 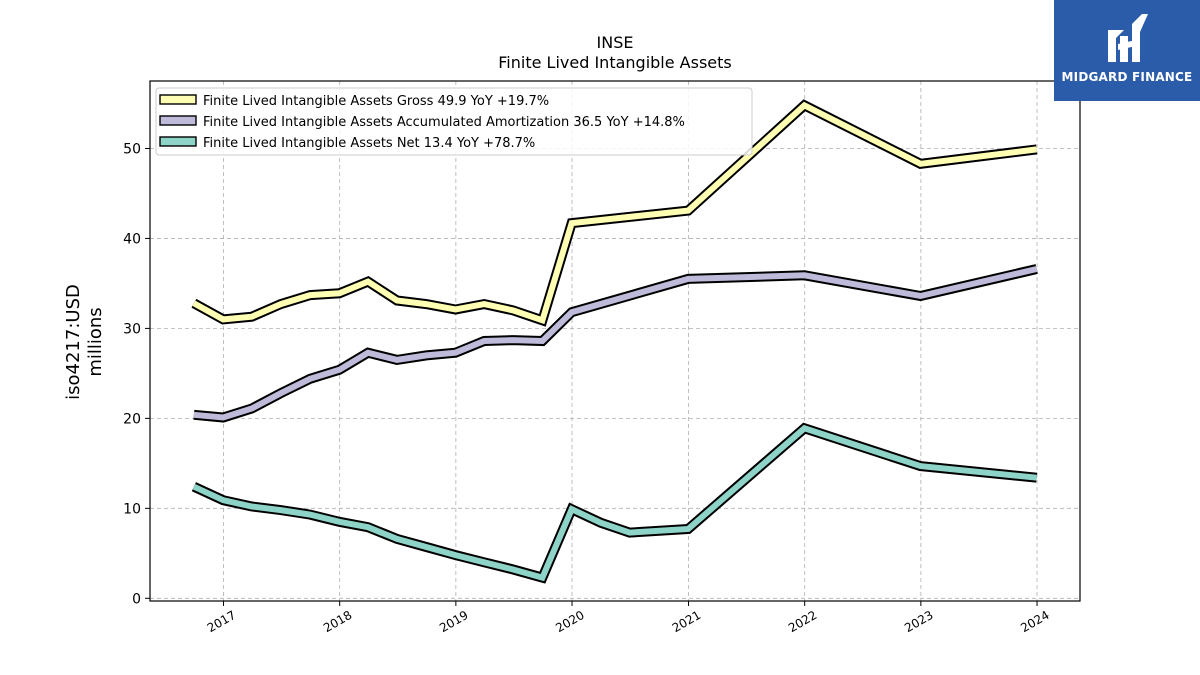 I want to click on y-tick-label: 50, so click(x=132, y=149).